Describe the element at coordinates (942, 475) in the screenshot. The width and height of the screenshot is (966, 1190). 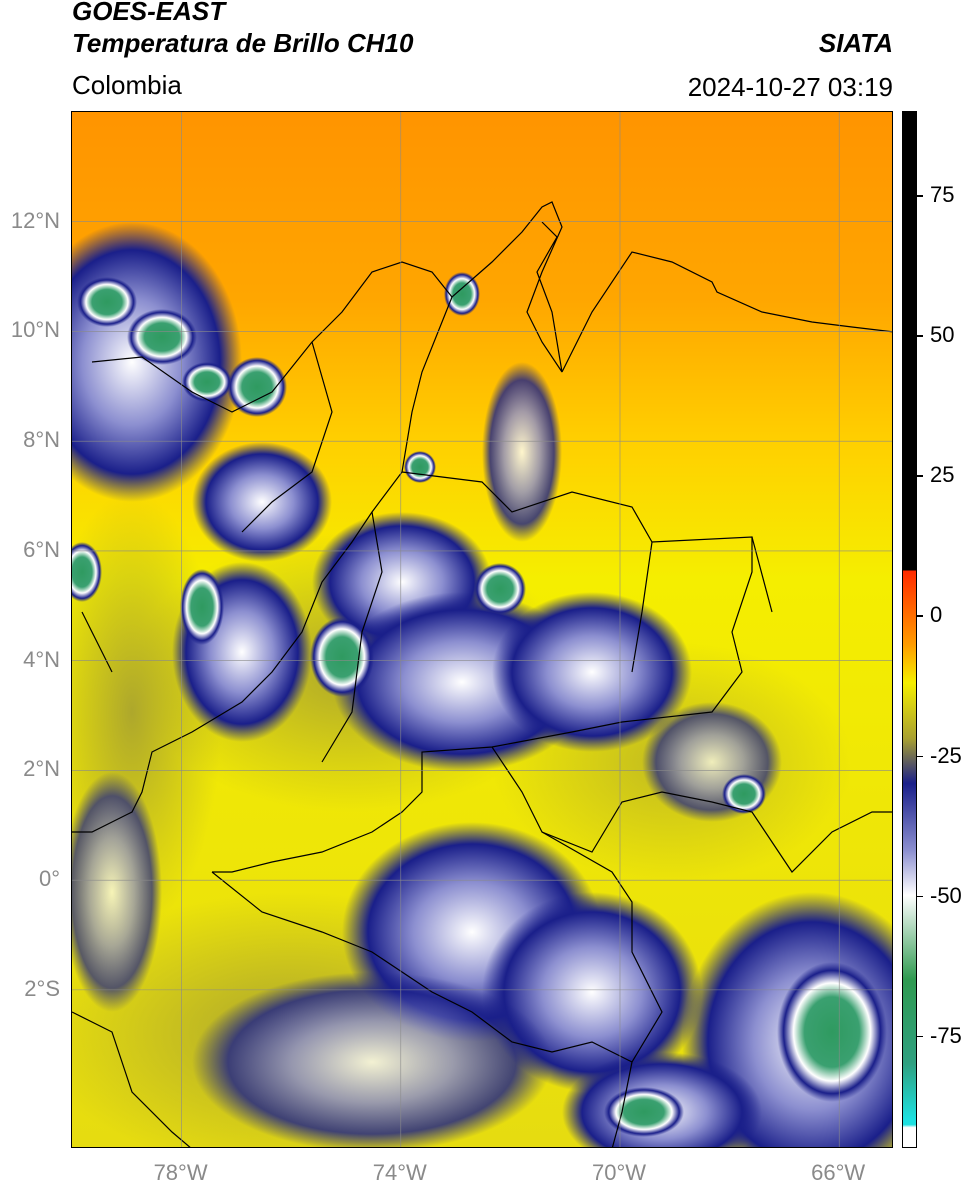
I see `colorbar-label: 25` at that location.